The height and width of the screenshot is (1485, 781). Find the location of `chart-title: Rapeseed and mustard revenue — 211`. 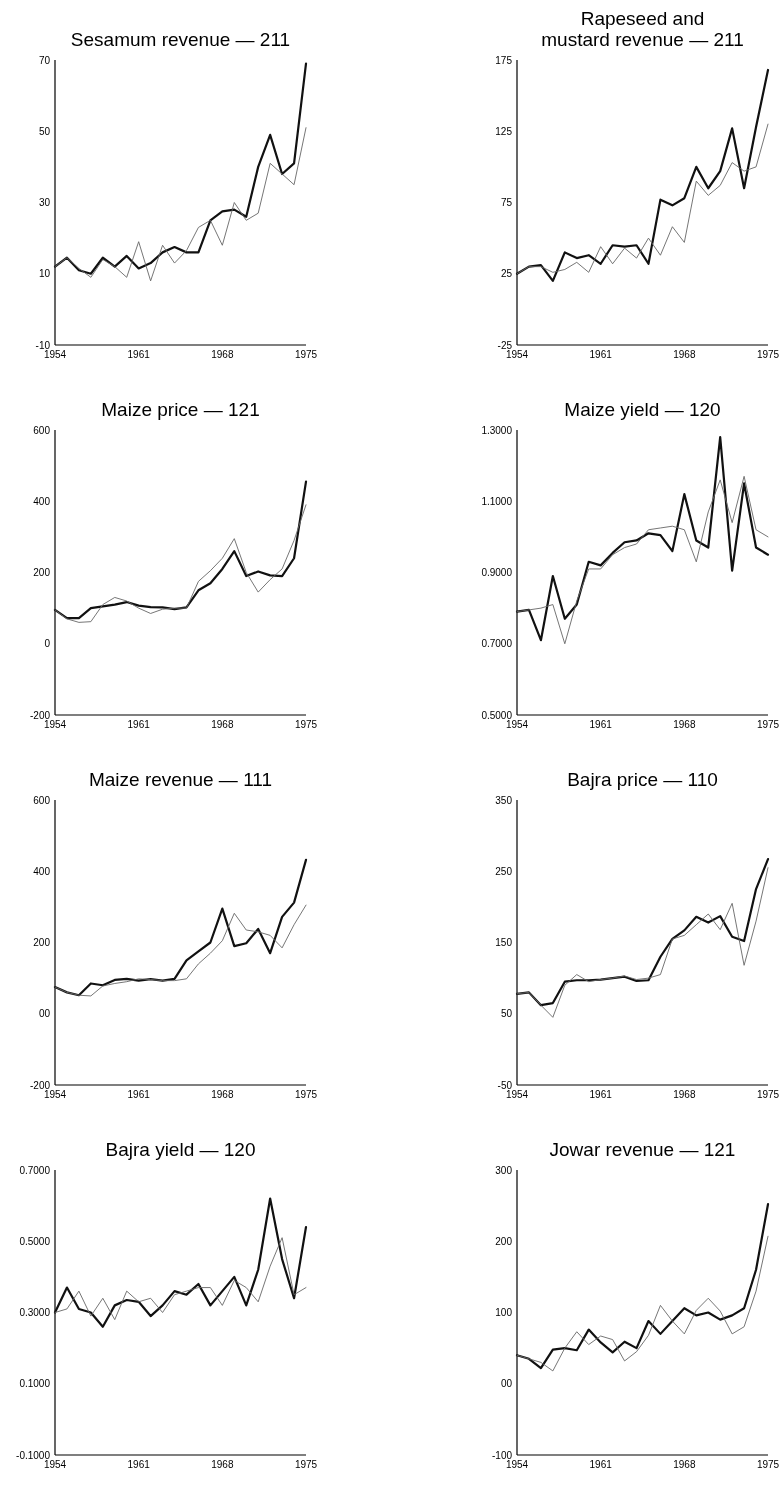

chart-title: Rapeseed and mustard revenue — 211 is located at coordinates (642, 29).